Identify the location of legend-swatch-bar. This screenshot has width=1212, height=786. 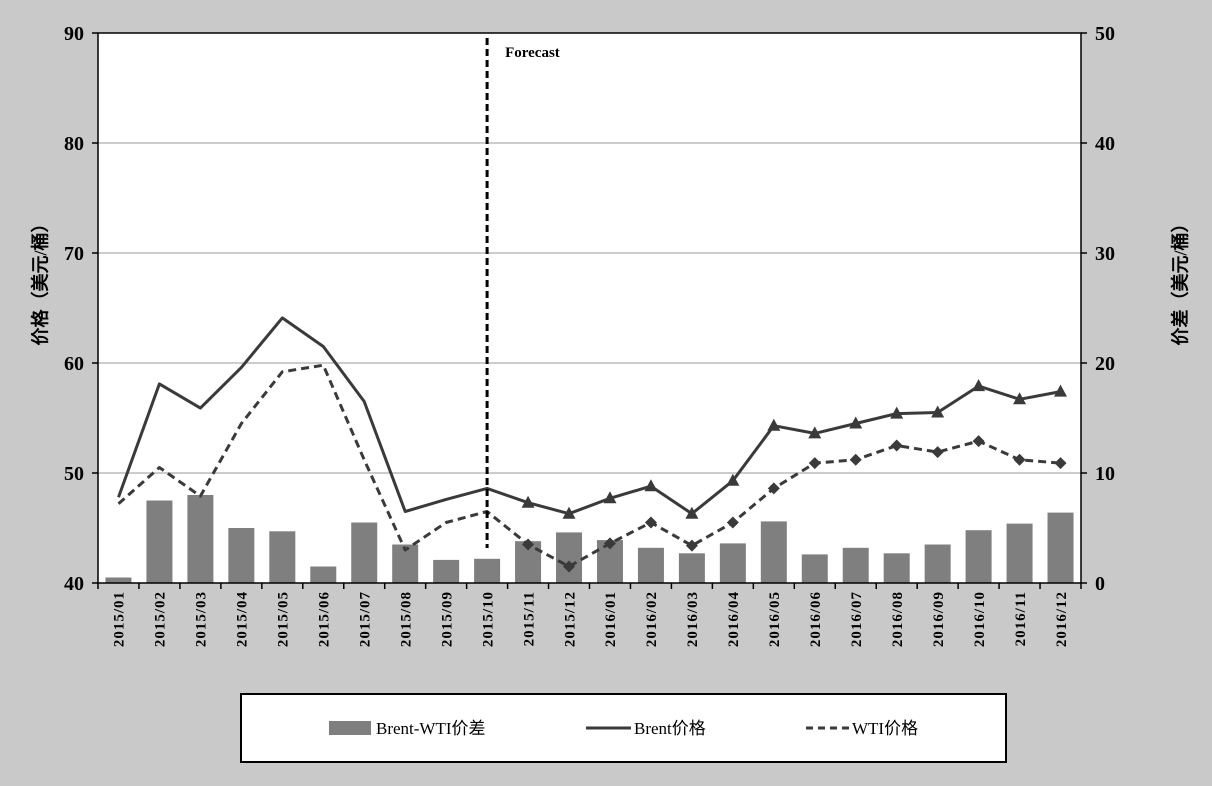
(350, 728).